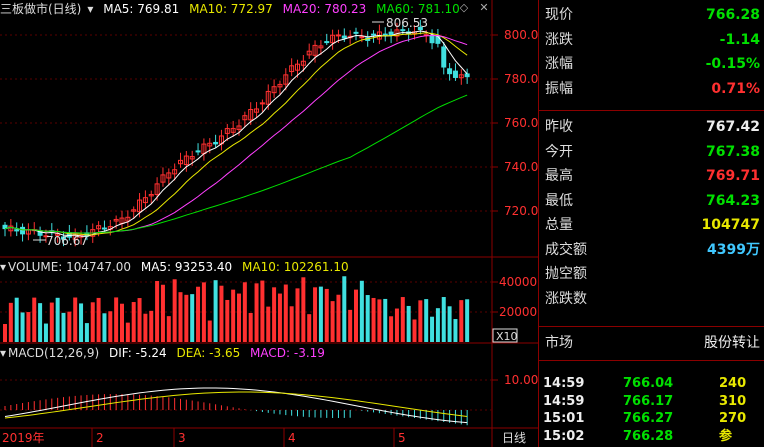 The height and width of the screenshot is (447, 764). Describe the element at coordinates (521, 35) in the screenshot. I see `price-tick-800: 800.0` at that location.